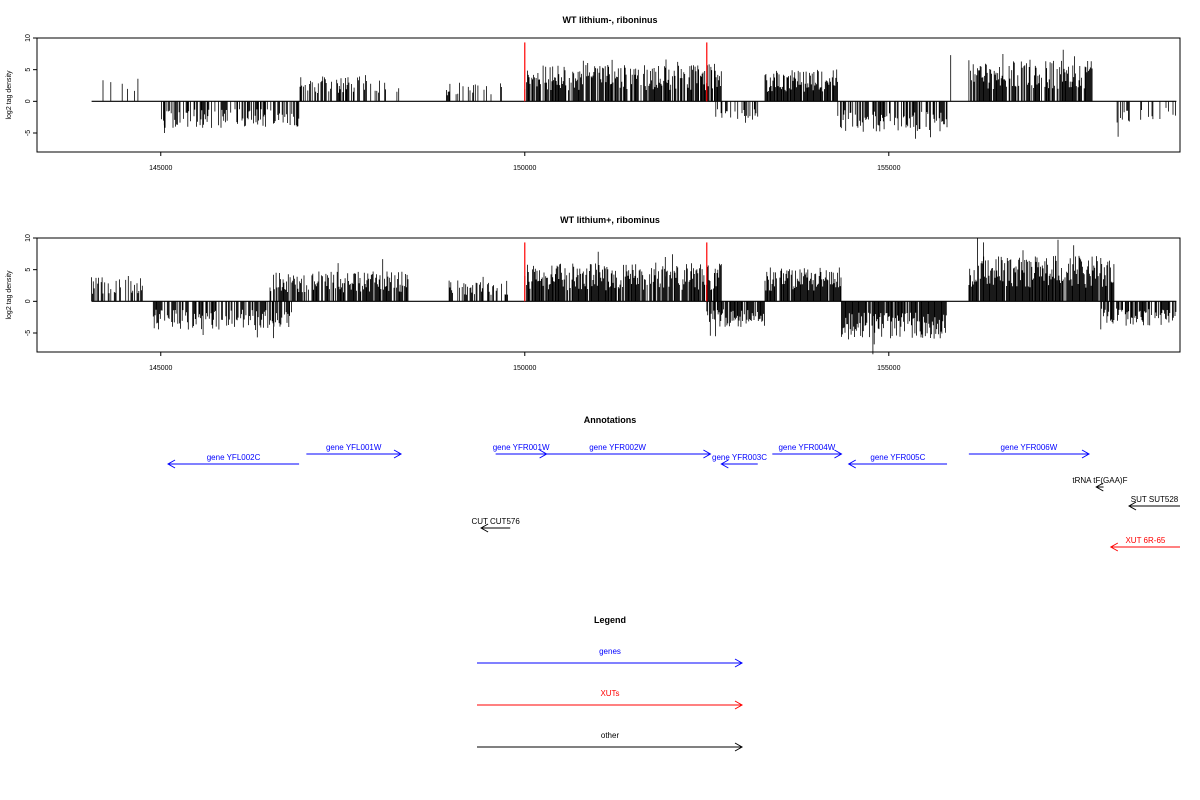  I want to click on track-1-x-axis: 145000 150000 155000, so click(525, 162).